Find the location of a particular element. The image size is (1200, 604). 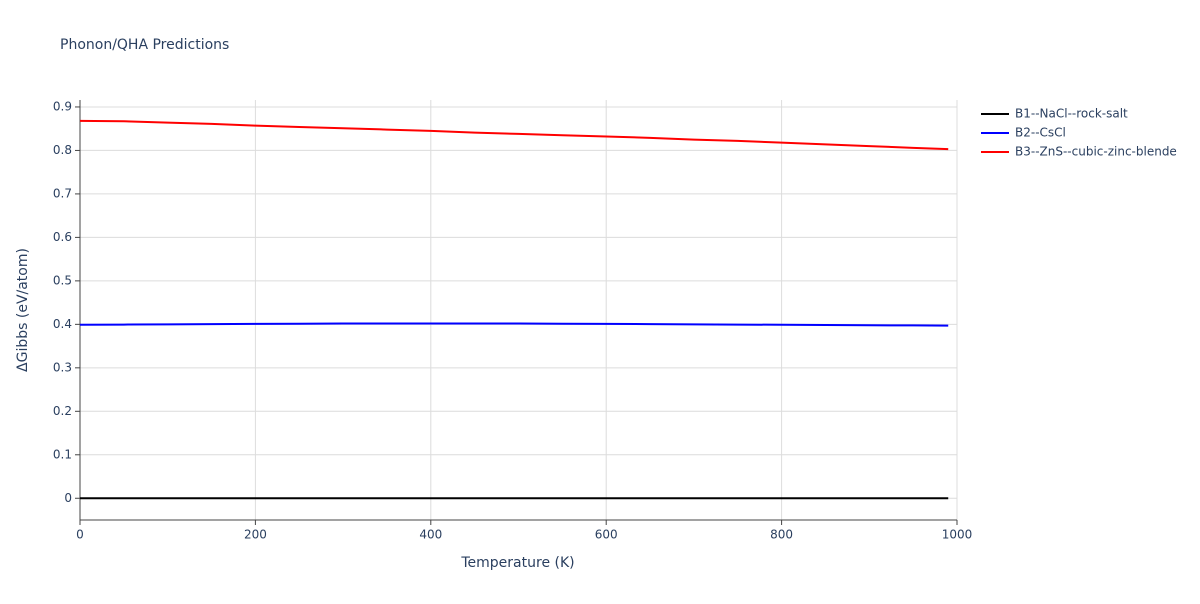

x-tick-label: 600 is located at coordinates (606, 535).